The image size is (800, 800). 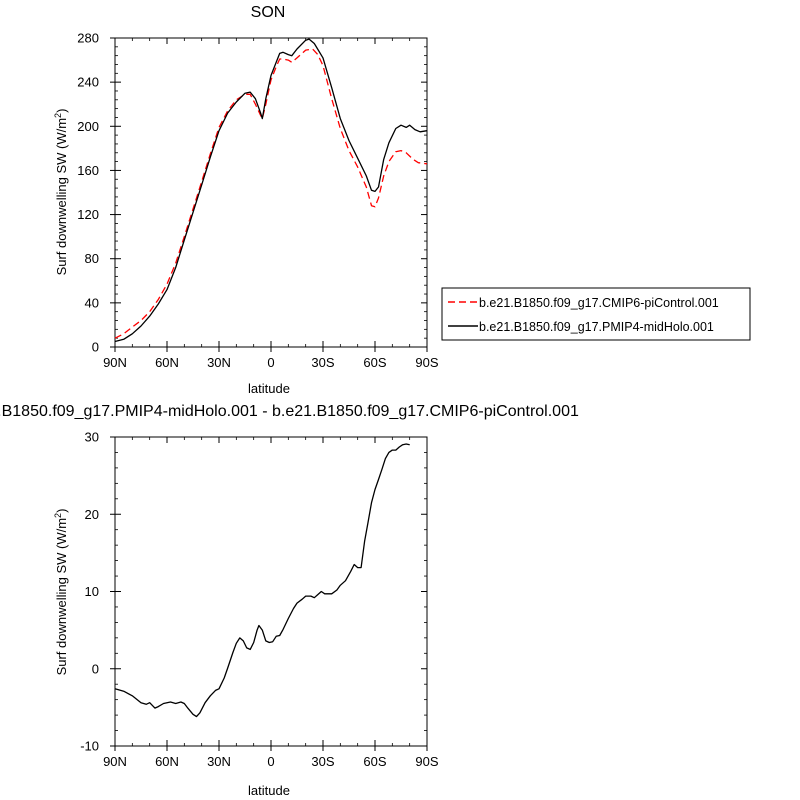 I want to click on top-y-axis-label: Surf downwelling SW (W/m2), so click(x=61, y=192).